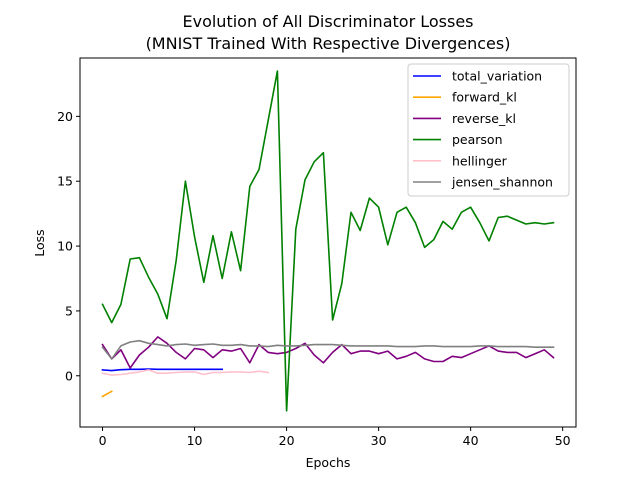  I want to click on legend-label-pearson: pearson, so click(477, 139).